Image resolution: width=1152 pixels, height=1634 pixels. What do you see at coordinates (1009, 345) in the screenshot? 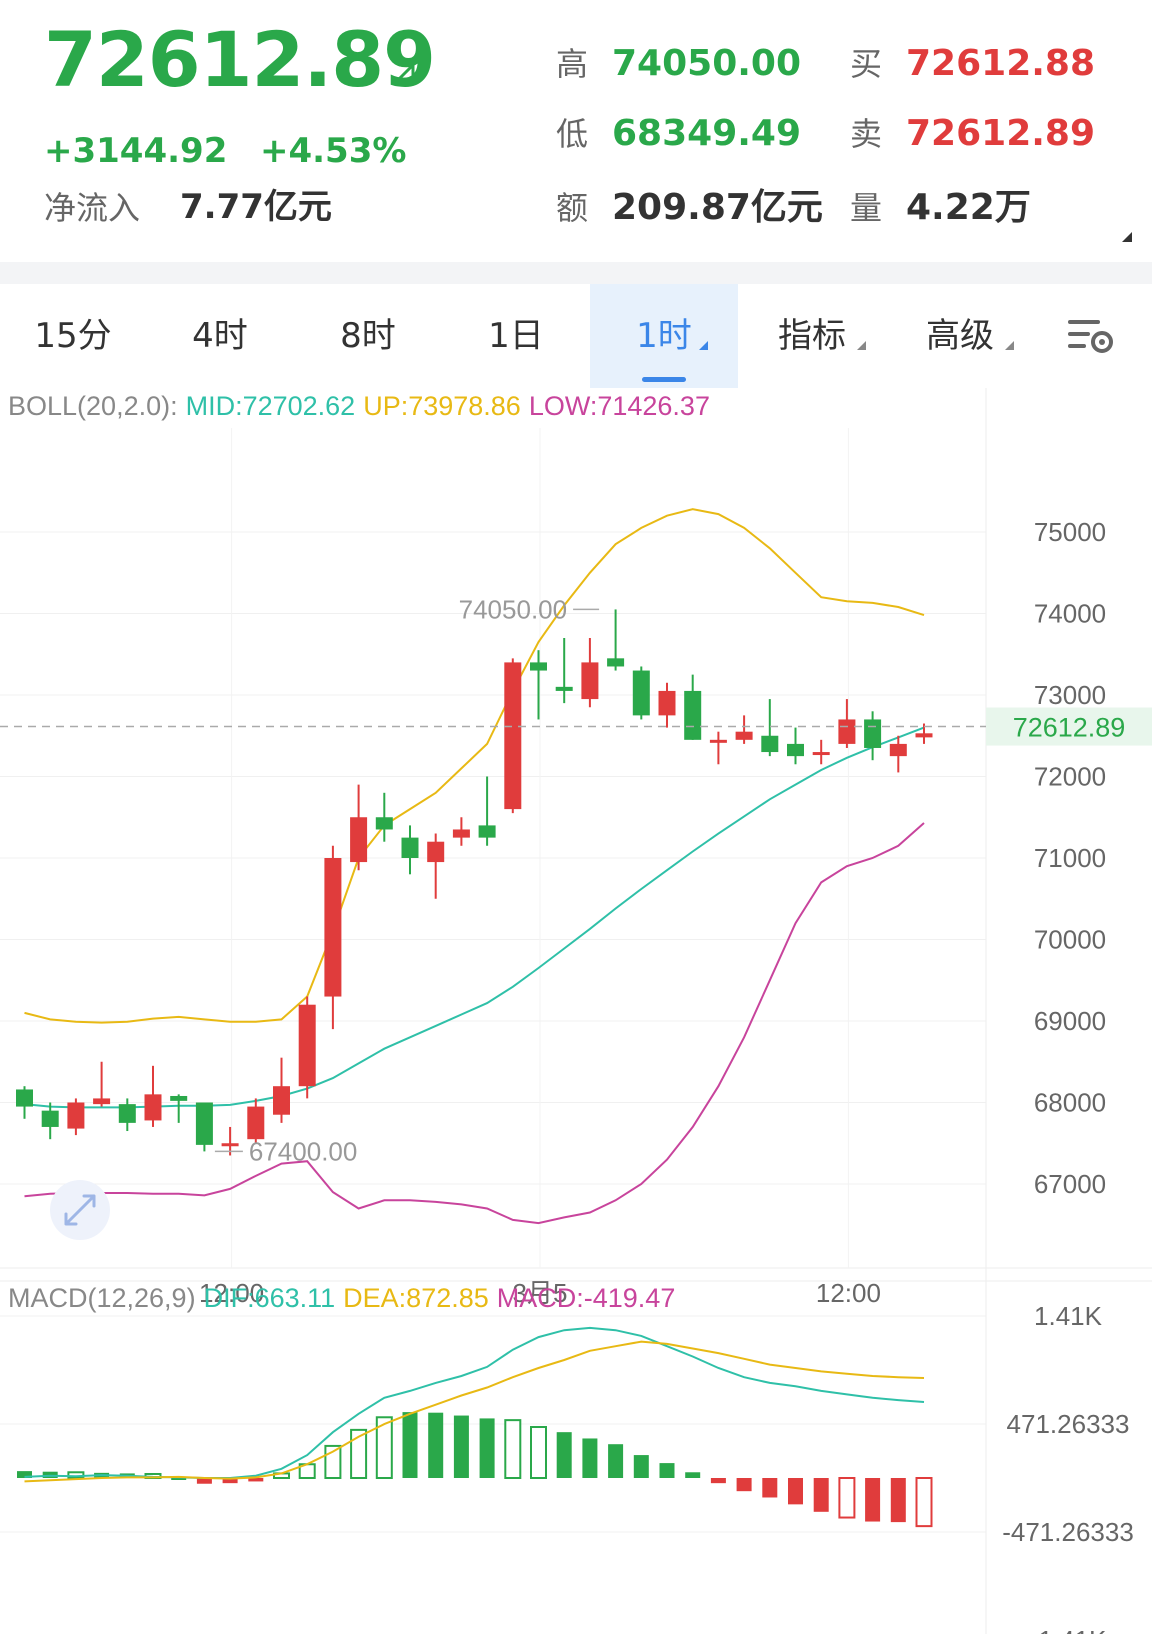
I see `dropdown-triangle-icon` at bounding box center [1009, 345].